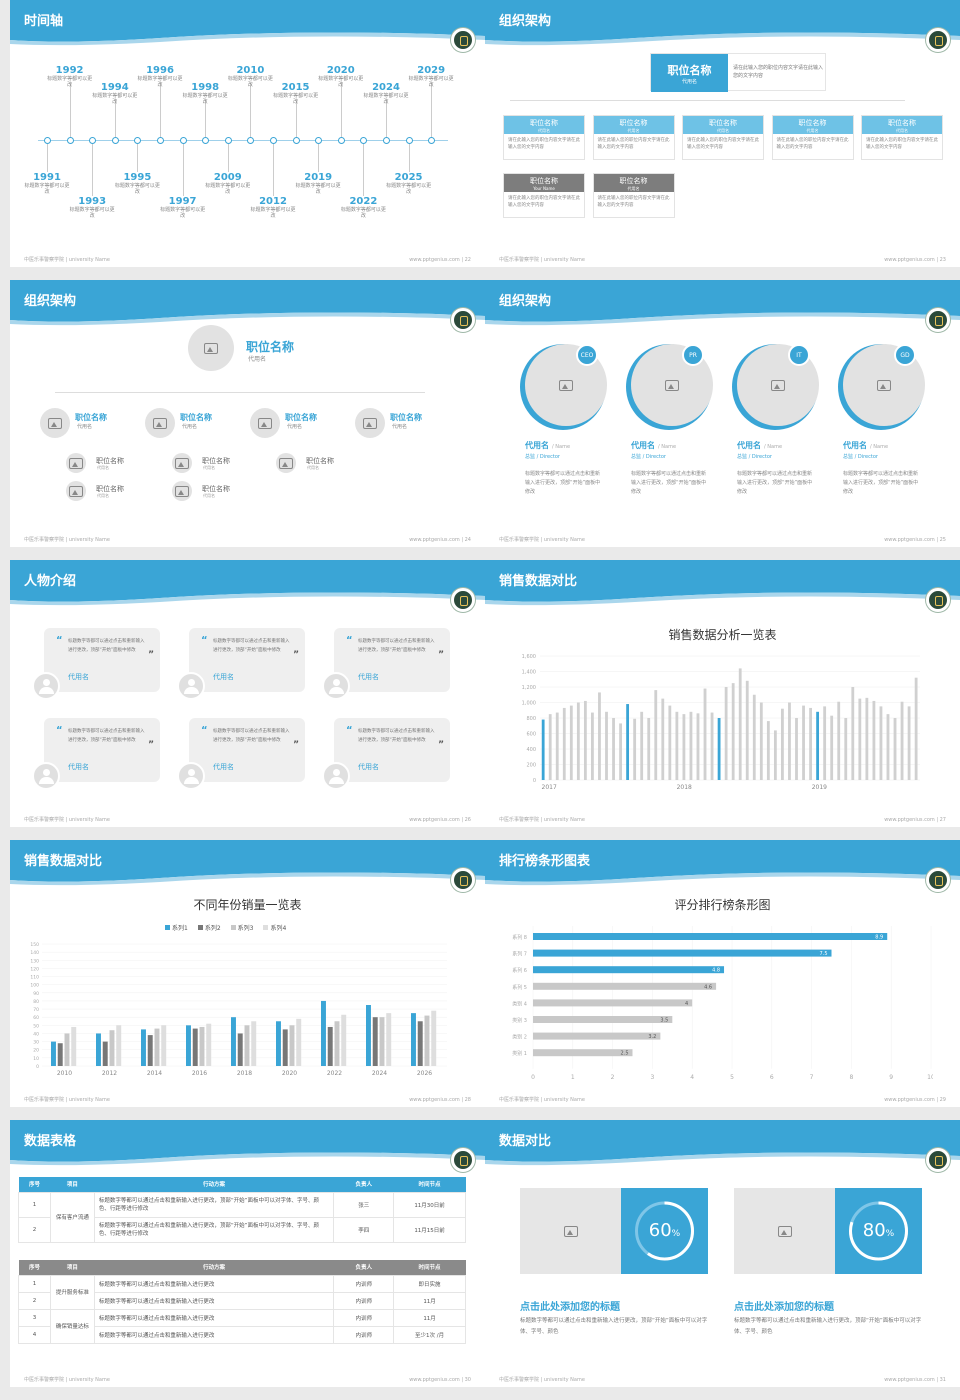 The height and width of the screenshot is (1400, 960). What do you see at coordinates (429, 1204) in the screenshot?
I see `row-date: 11月30日前` at bounding box center [429, 1204].